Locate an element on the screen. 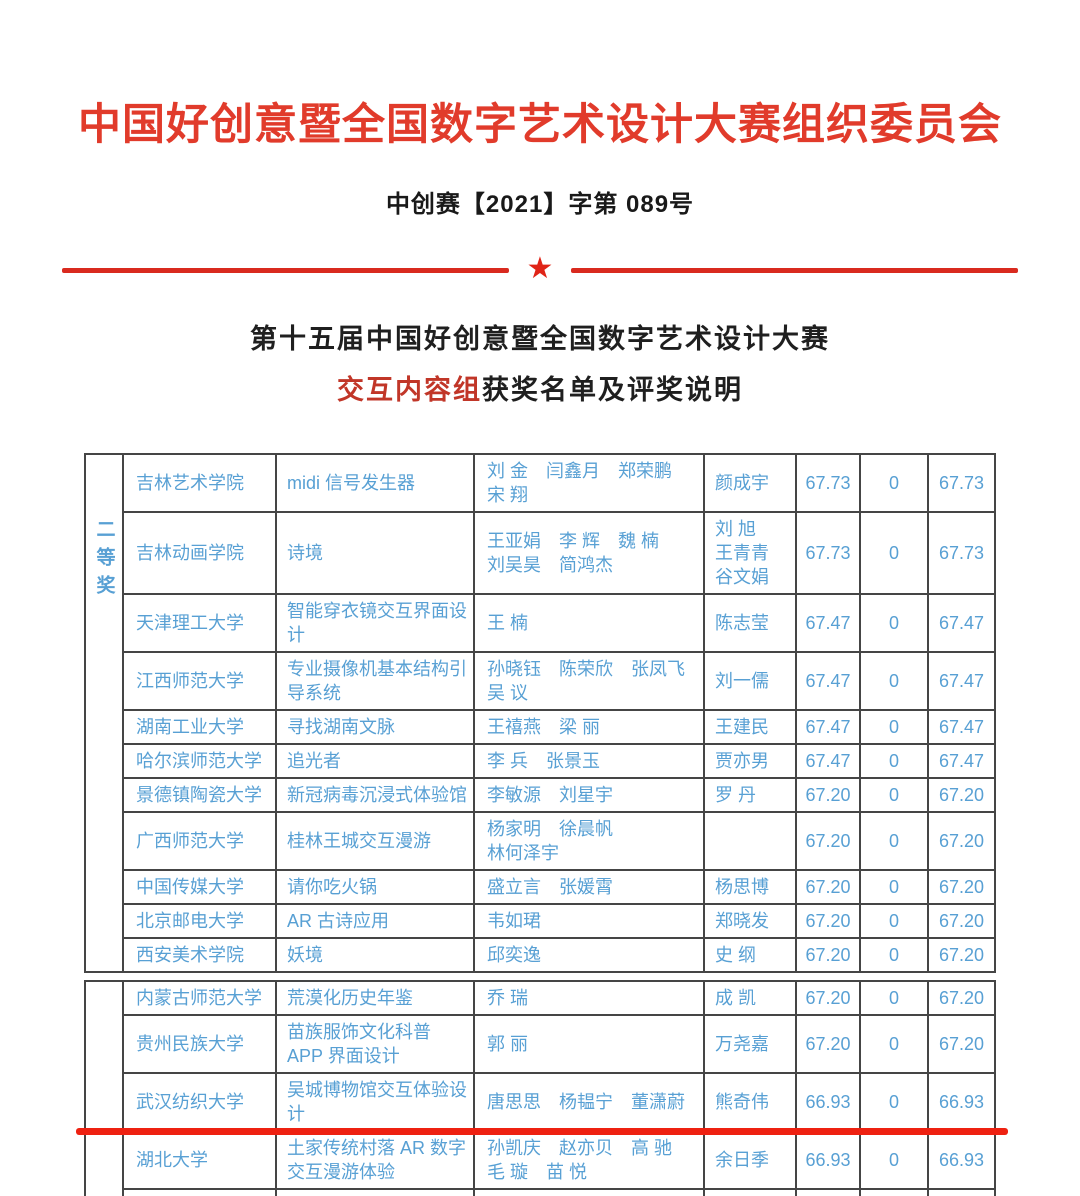 The width and height of the screenshot is (1080, 1196). advisor-cell: 颜成宇 is located at coordinates (751, 483).